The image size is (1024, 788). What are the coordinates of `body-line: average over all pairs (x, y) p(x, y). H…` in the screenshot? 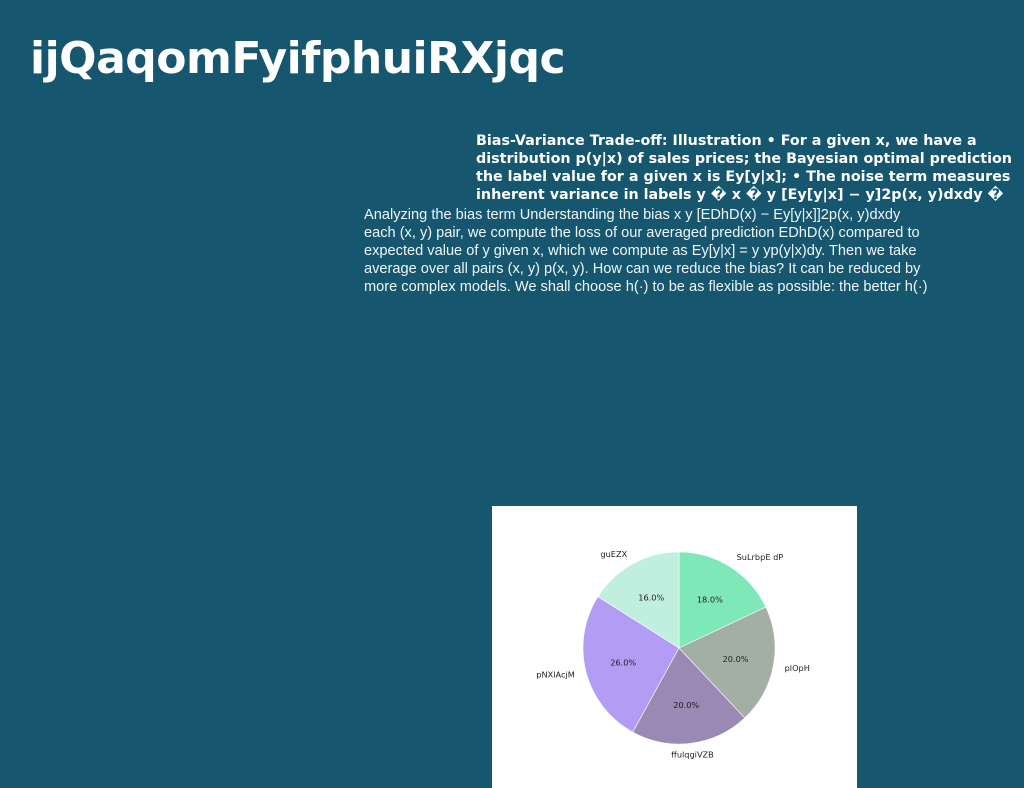 It's located at (642, 269).